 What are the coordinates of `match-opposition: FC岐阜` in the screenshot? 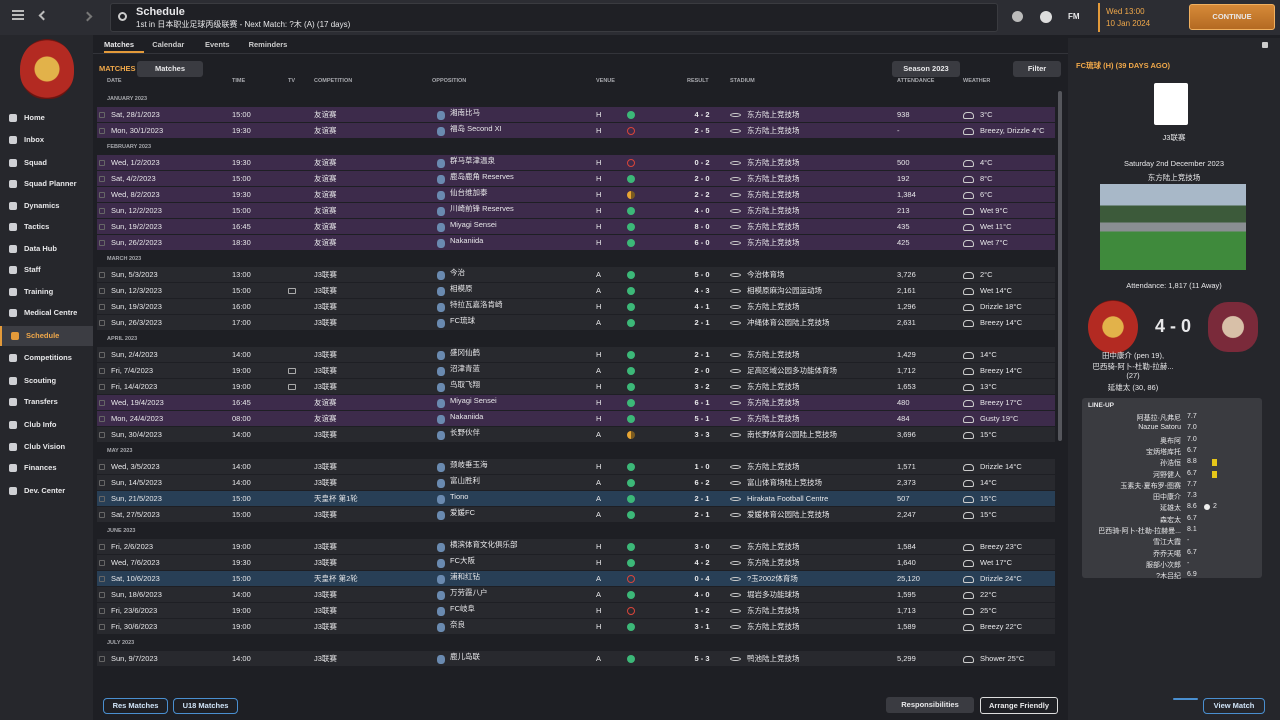 It's located at (462, 608).